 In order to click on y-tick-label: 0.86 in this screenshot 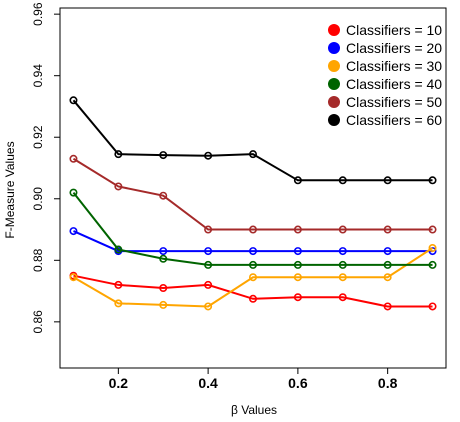, I will do `click(38, 322)`.